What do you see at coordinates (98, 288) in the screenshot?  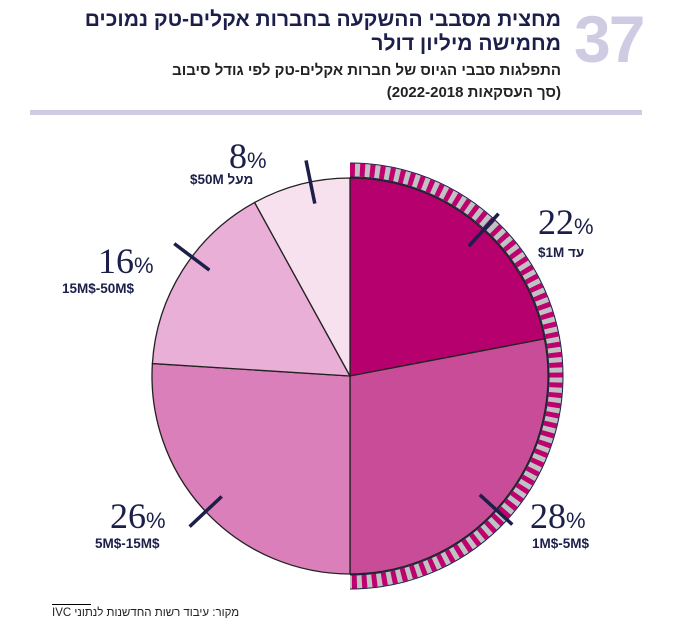 I see `cat-label-3: 15M$-50M$` at bounding box center [98, 288].